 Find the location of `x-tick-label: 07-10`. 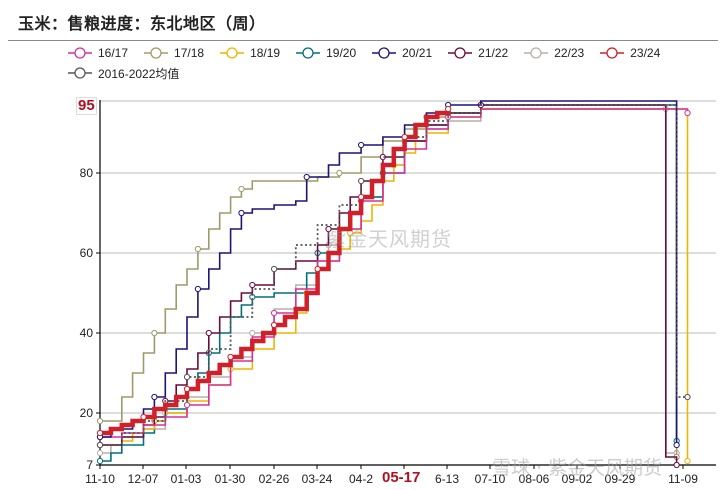

x-tick-label: 07-10 is located at coordinates (490, 479).